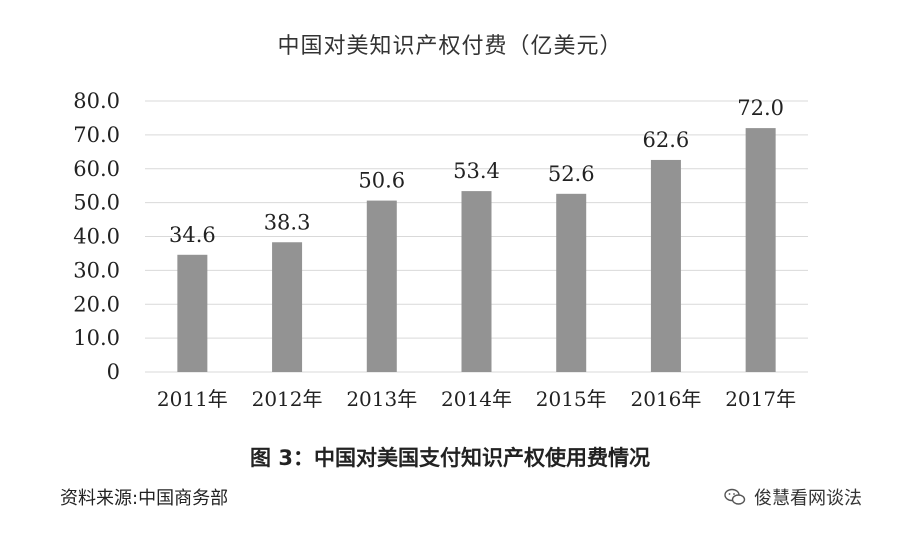 This screenshot has height=535, width=900. I want to click on x-tick-label: 2013年, so click(381, 399).